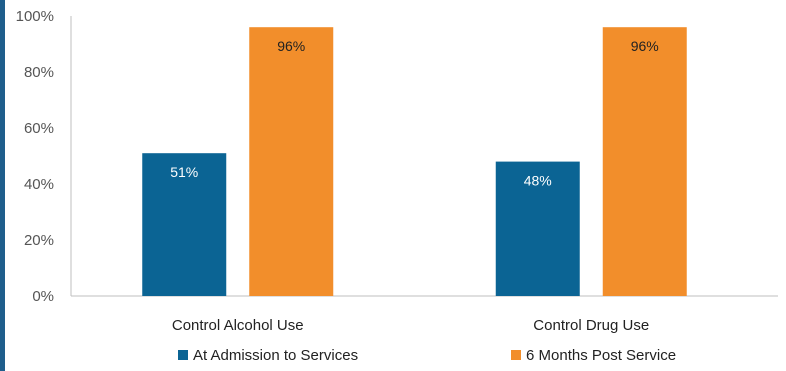 The height and width of the screenshot is (371, 786). I want to click on y-tick-label: 40%, so click(39, 184).